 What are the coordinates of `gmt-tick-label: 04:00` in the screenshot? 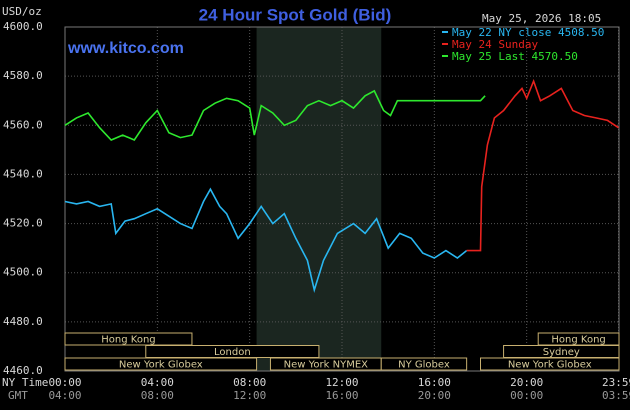 It's located at (64, 395).